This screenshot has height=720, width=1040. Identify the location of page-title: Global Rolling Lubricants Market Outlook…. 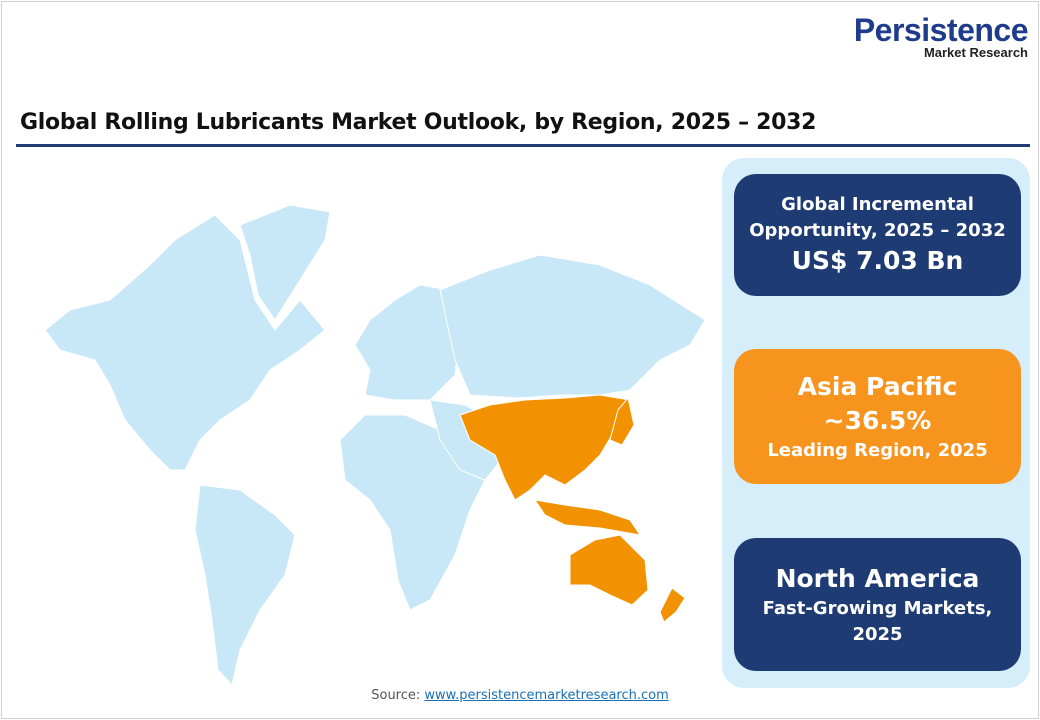
(418, 122).